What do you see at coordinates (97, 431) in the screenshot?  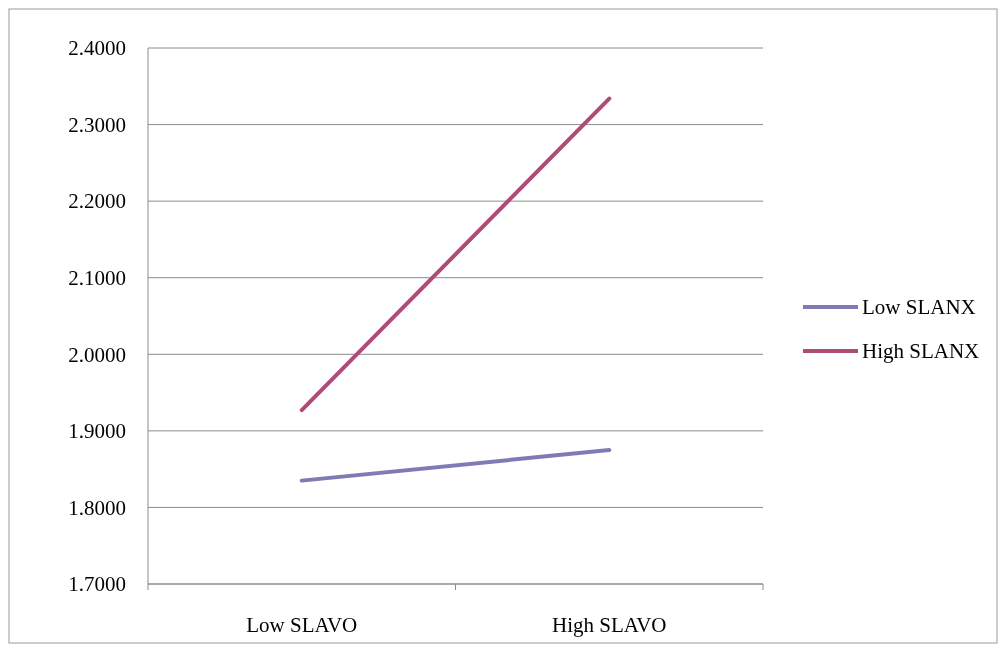 I see `y-tick-label: 1.9000` at bounding box center [97, 431].